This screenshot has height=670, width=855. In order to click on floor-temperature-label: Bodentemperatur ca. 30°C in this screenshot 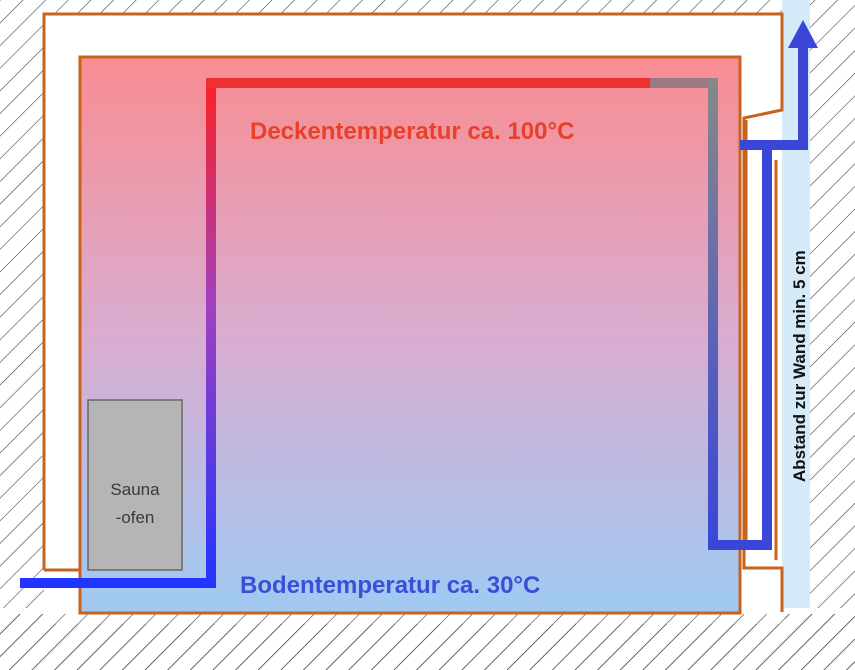, I will do `click(390, 585)`.